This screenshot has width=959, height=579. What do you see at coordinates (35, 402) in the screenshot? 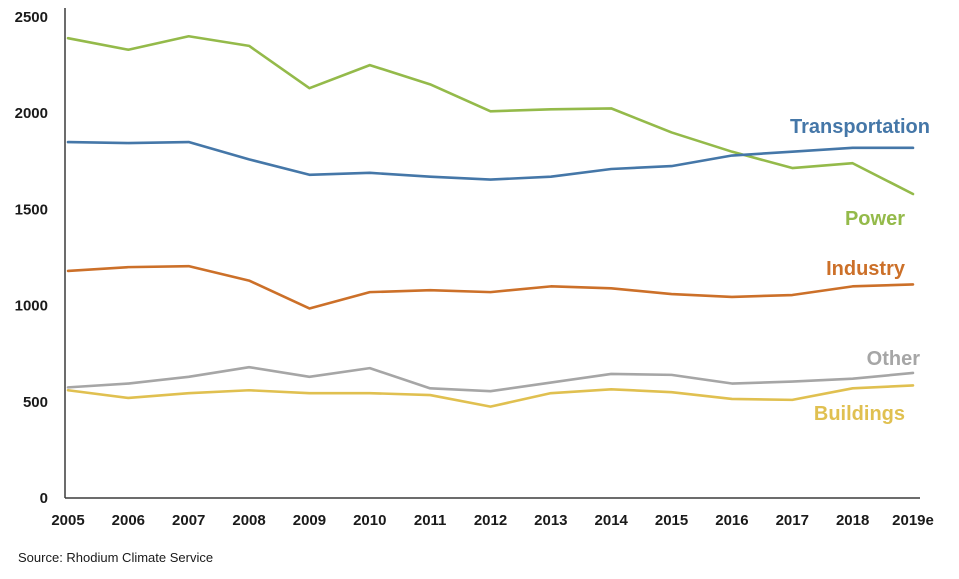
I see `y-tick-label: 500` at bounding box center [35, 402].